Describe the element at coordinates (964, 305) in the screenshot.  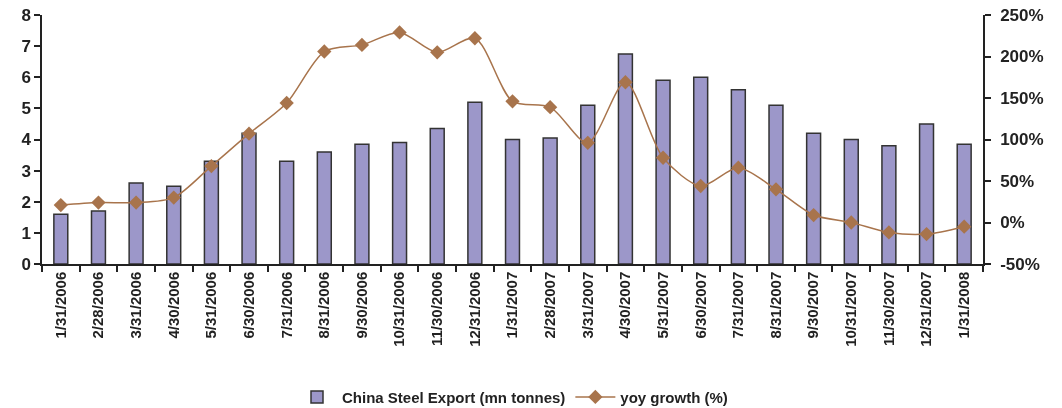
I see `x-tick-label: 1/31/2008` at that location.